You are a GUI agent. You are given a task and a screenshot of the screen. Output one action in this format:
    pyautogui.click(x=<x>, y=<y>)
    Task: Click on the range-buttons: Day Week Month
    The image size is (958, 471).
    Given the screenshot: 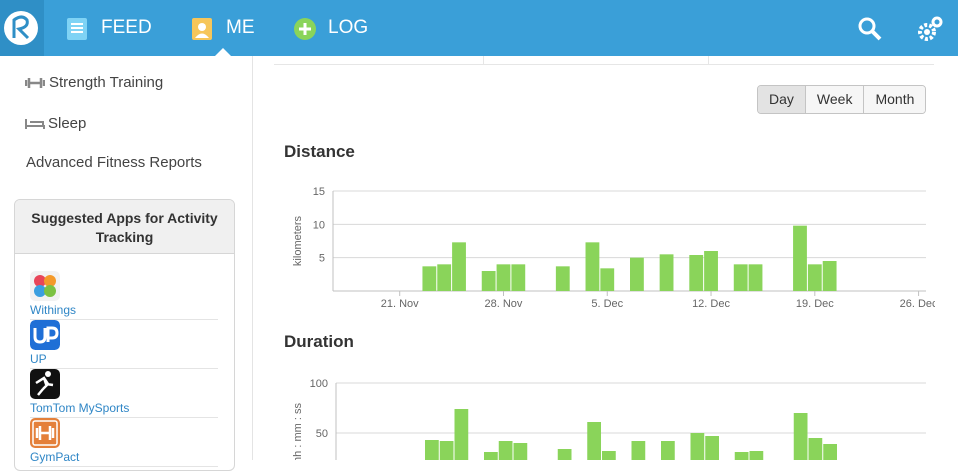 What is the action you would take?
    pyautogui.click(x=842, y=99)
    